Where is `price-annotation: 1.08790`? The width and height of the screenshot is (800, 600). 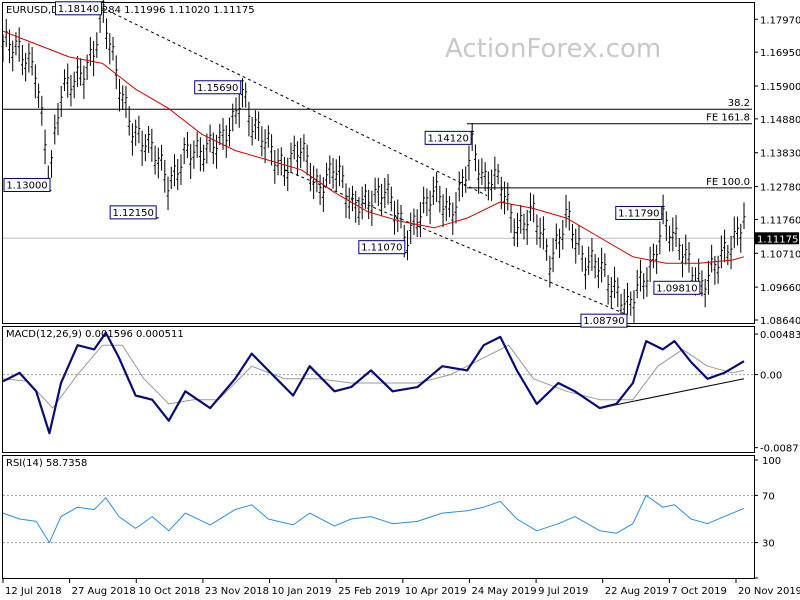 price-annotation: 1.08790 is located at coordinates (605, 320).